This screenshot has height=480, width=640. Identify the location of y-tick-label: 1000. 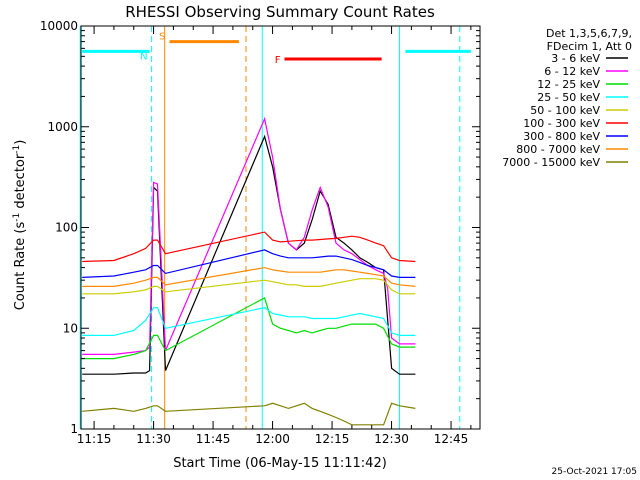
(62, 127).